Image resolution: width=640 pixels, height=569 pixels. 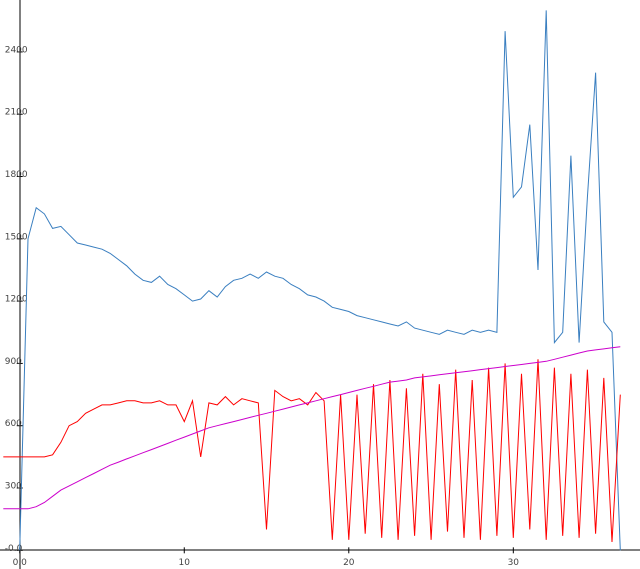 What do you see at coordinates (13, 487) in the screenshot?
I see `y-tick-label: 300` at bounding box center [13, 487].